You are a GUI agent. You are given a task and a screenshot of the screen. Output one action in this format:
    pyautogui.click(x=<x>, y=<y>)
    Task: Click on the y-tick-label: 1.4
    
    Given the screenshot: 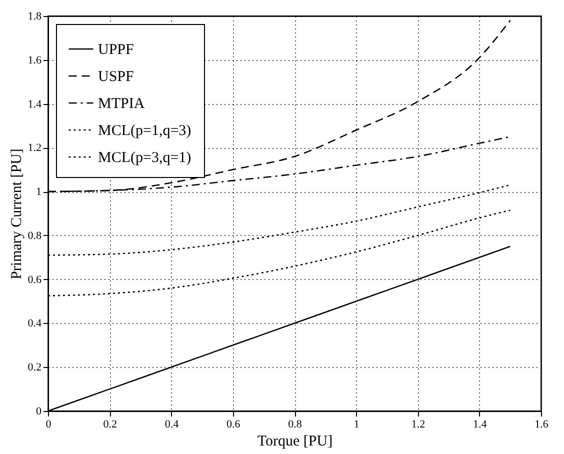 What is the action you would take?
    pyautogui.click(x=35, y=104)
    